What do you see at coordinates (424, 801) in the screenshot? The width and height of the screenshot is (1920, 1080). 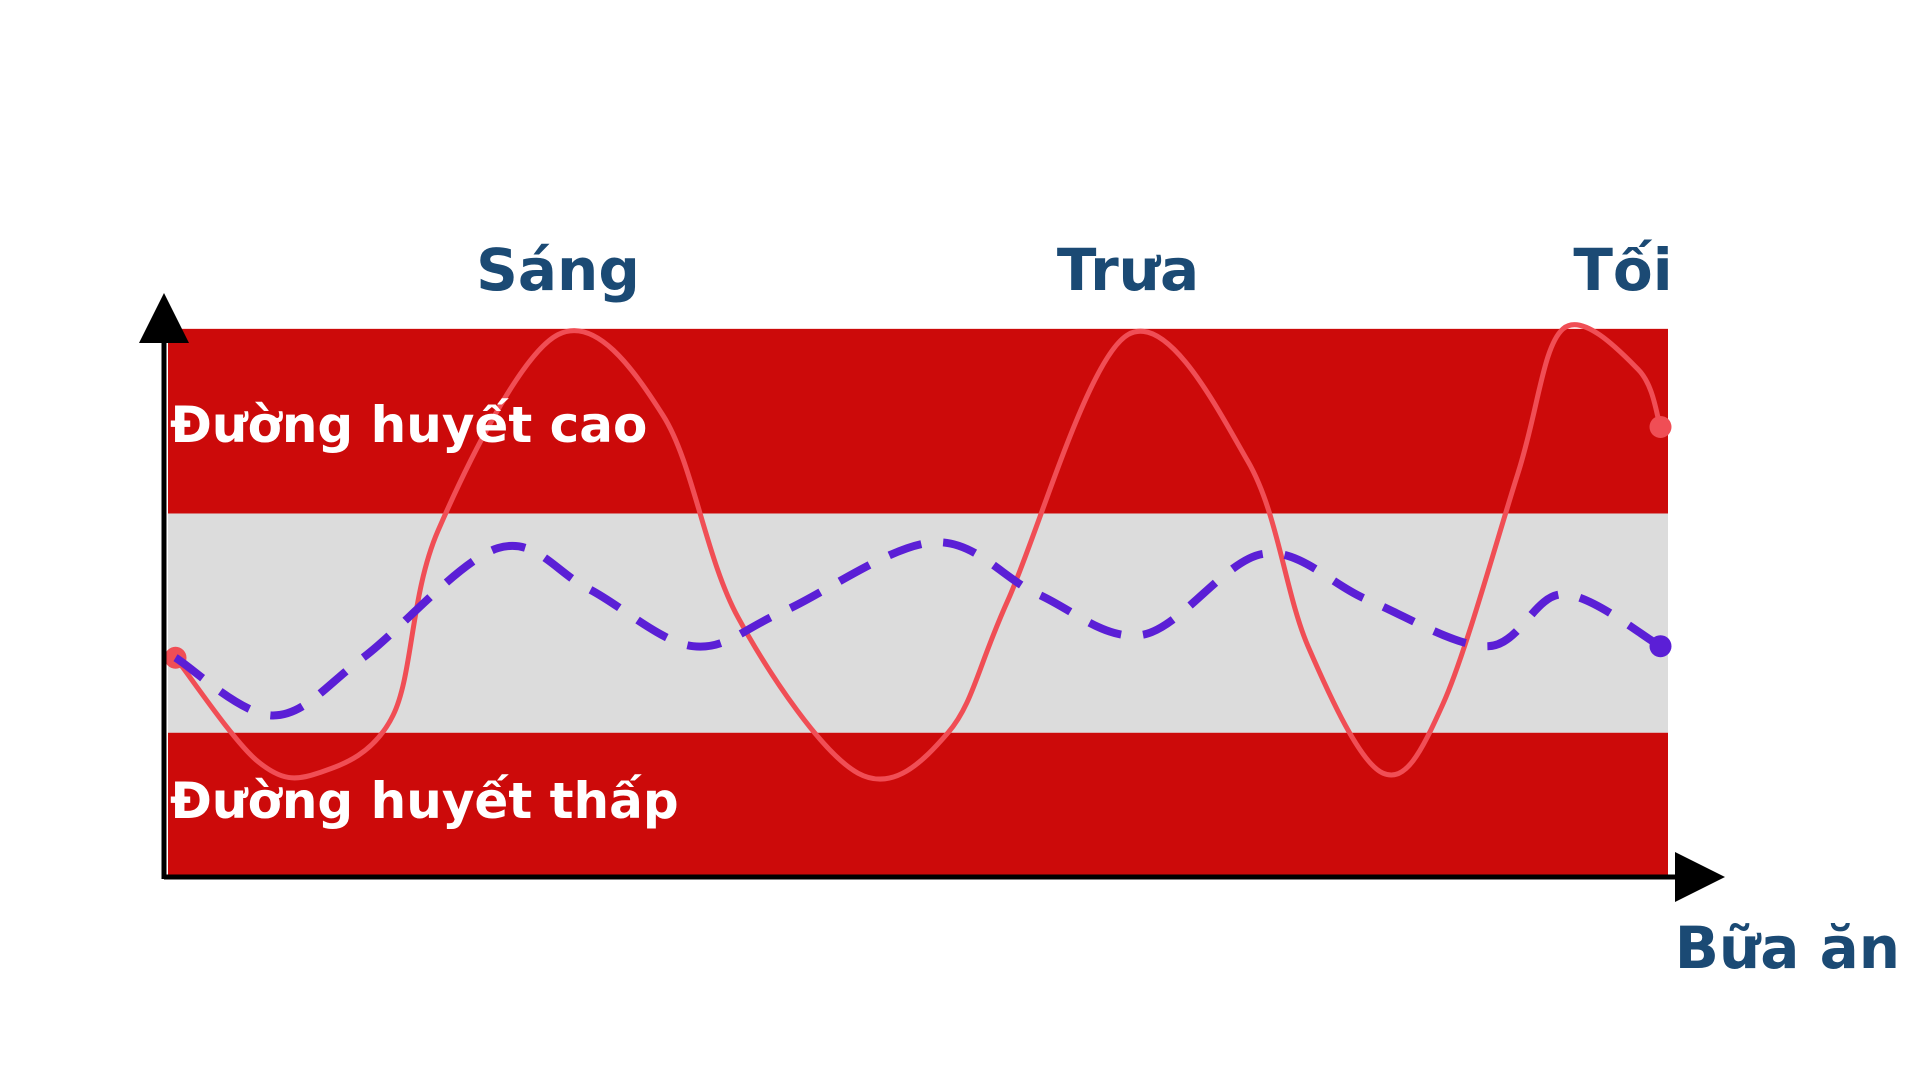 I see `zone-label-2: Đường huyết thấp` at bounding box center [424, 801].